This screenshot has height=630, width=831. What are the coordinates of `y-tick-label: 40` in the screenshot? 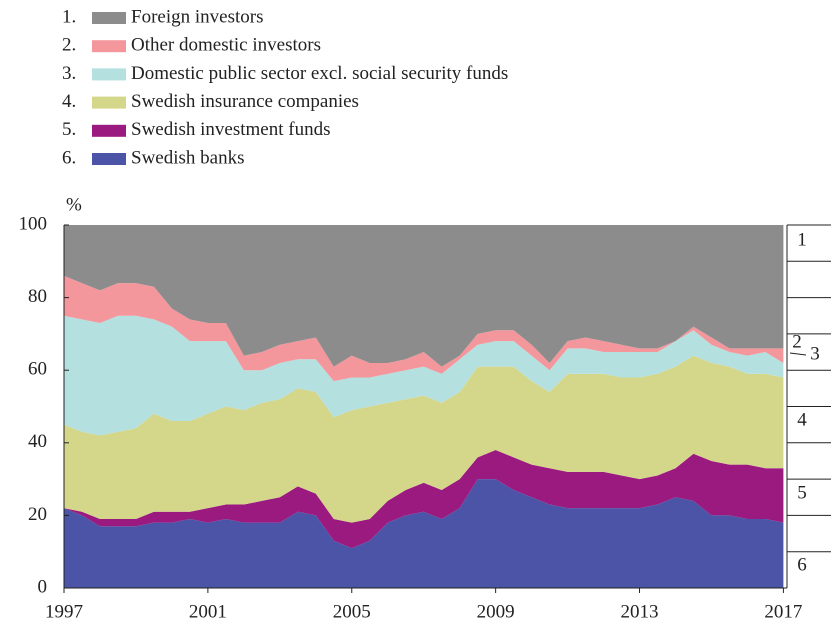 It's located at (37, 441).